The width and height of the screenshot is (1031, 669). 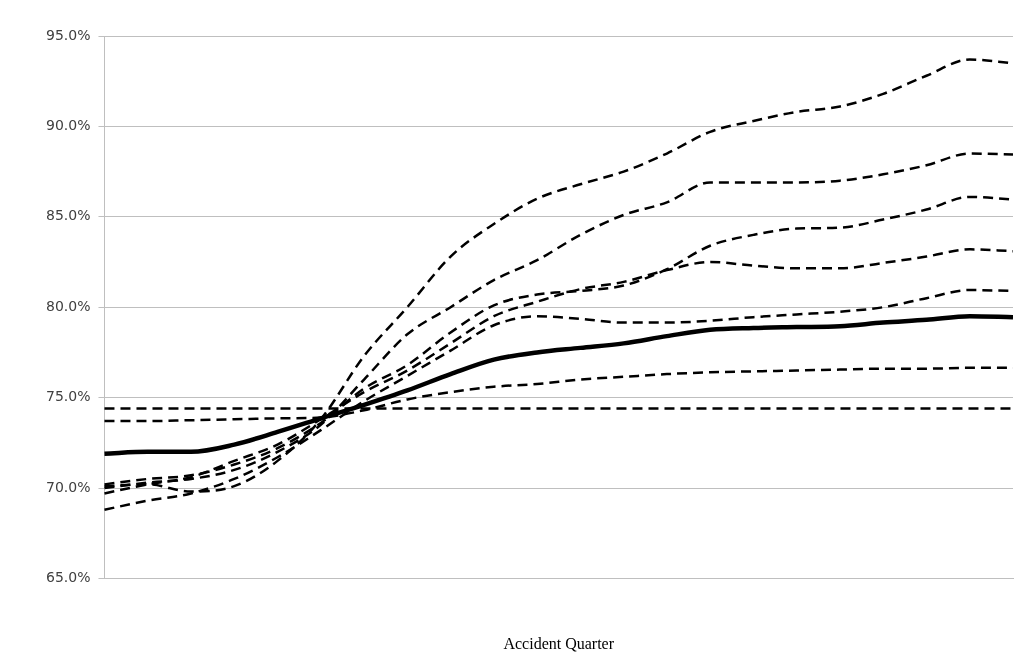 I want to click on y-tick-label: 70.0%, so click(x=68, y=486).